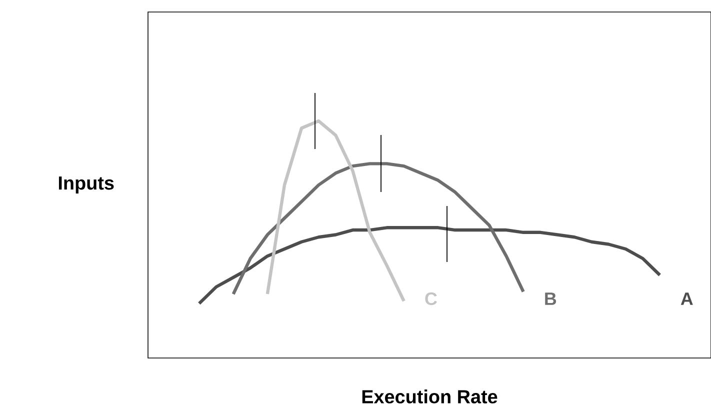 Image resolution: width=711 pixels, height=413 pixels. Describe the element at coordinates (686, 298) in the screenshot. I see `series-label: A` at that location.